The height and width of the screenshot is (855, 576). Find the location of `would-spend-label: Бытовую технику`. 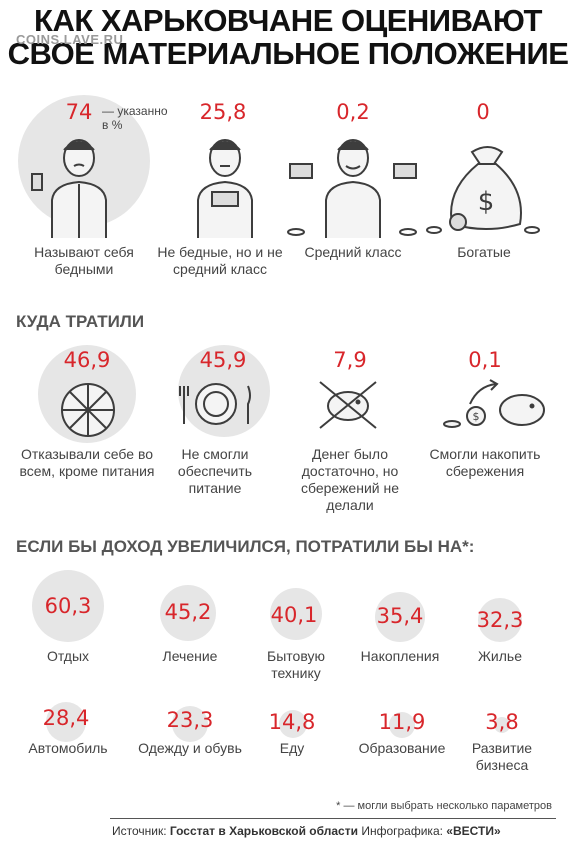

would-spend-label: Бытовую технику is located at coordinates (296, 664).